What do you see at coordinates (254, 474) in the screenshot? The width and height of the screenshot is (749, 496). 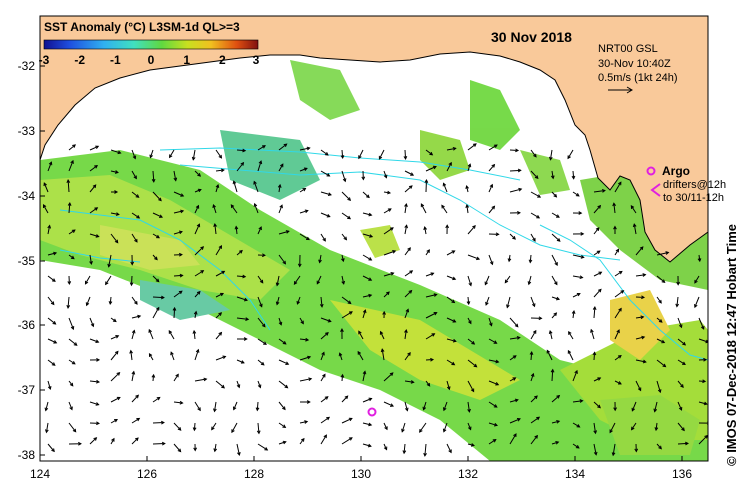 I see `x-tick-label: 128` at bounding box center [254, 474].